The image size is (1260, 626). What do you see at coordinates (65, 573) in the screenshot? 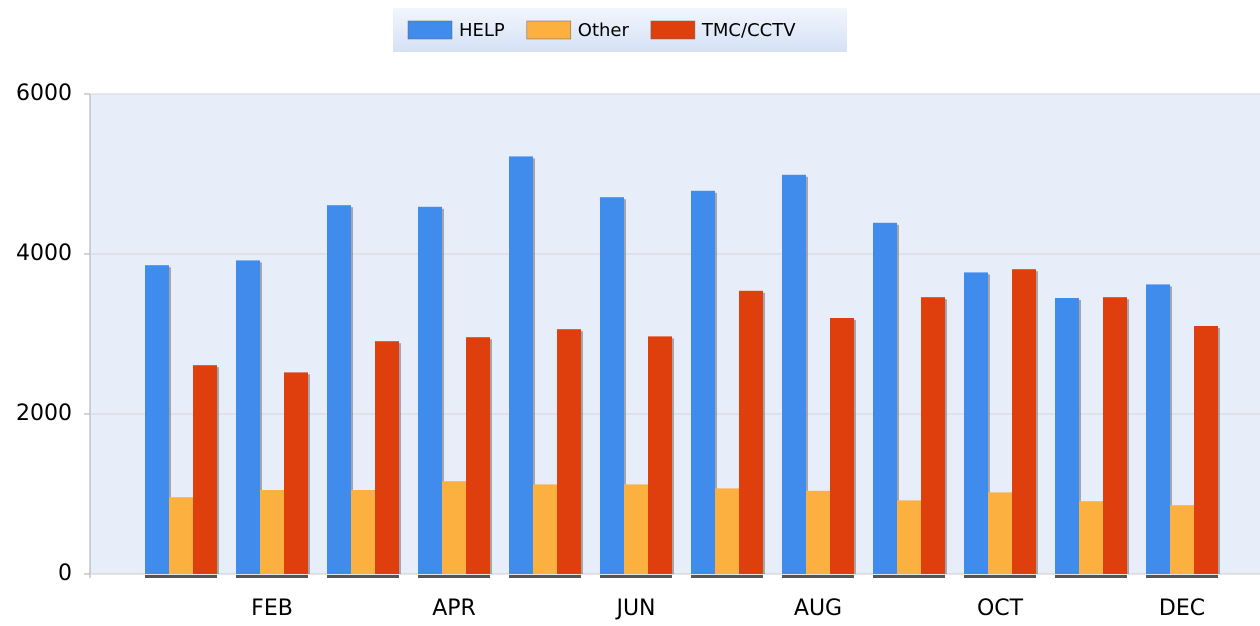
I see `y-tick-label: 0` at bounding box center [65, 573].